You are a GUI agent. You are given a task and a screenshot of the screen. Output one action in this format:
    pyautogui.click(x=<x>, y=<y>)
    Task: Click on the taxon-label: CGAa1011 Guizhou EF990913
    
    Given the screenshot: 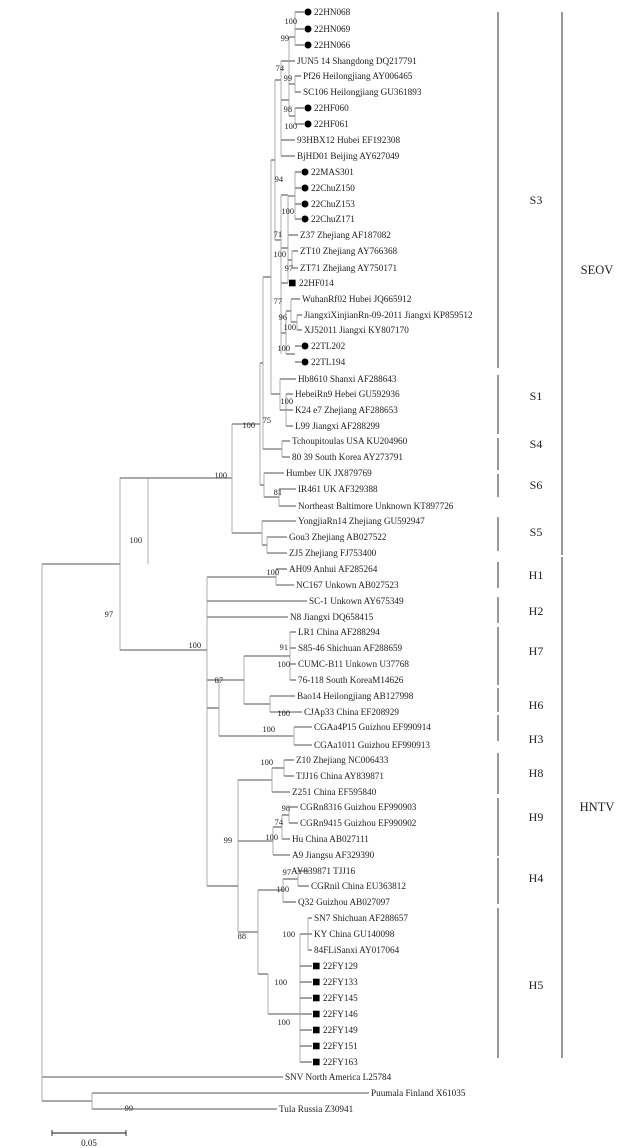 What is the action you would take?
    pyautogui.click(x=372, y=745)
    